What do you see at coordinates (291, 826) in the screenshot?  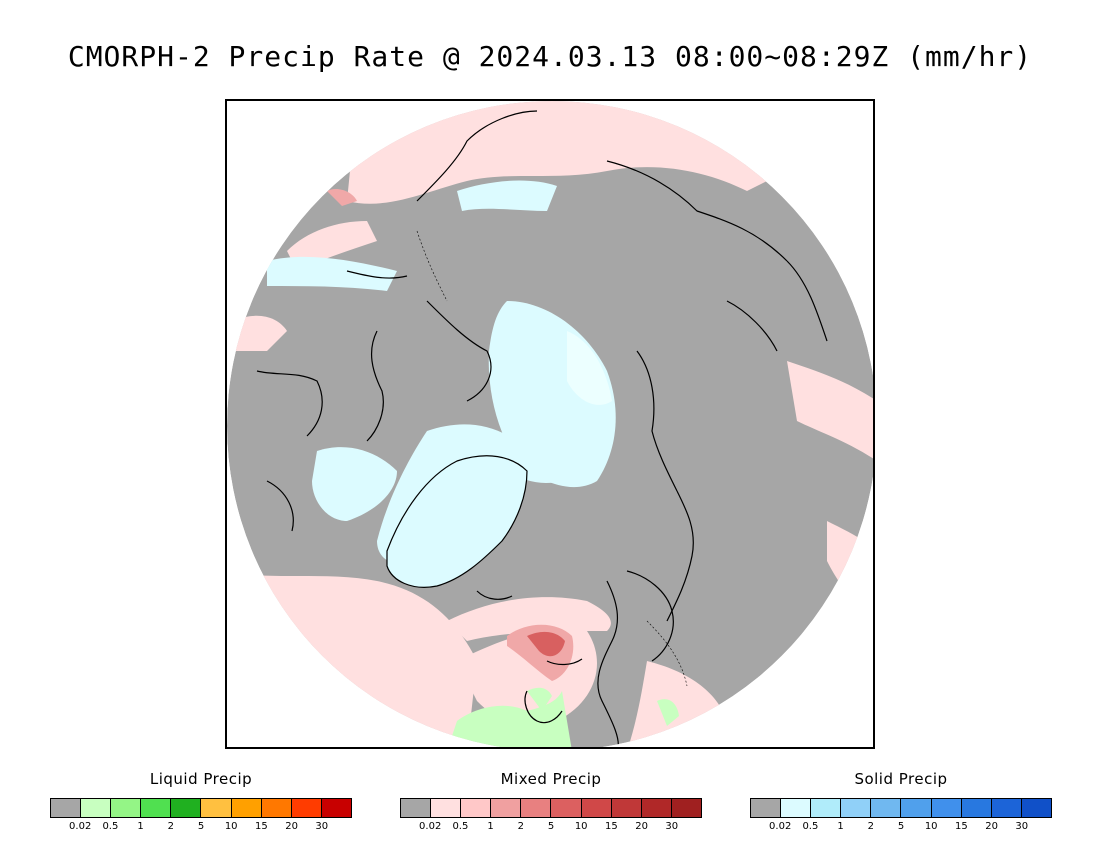 I see `liquid-legend-tick-label: 20` at bounding box center [291, 826].